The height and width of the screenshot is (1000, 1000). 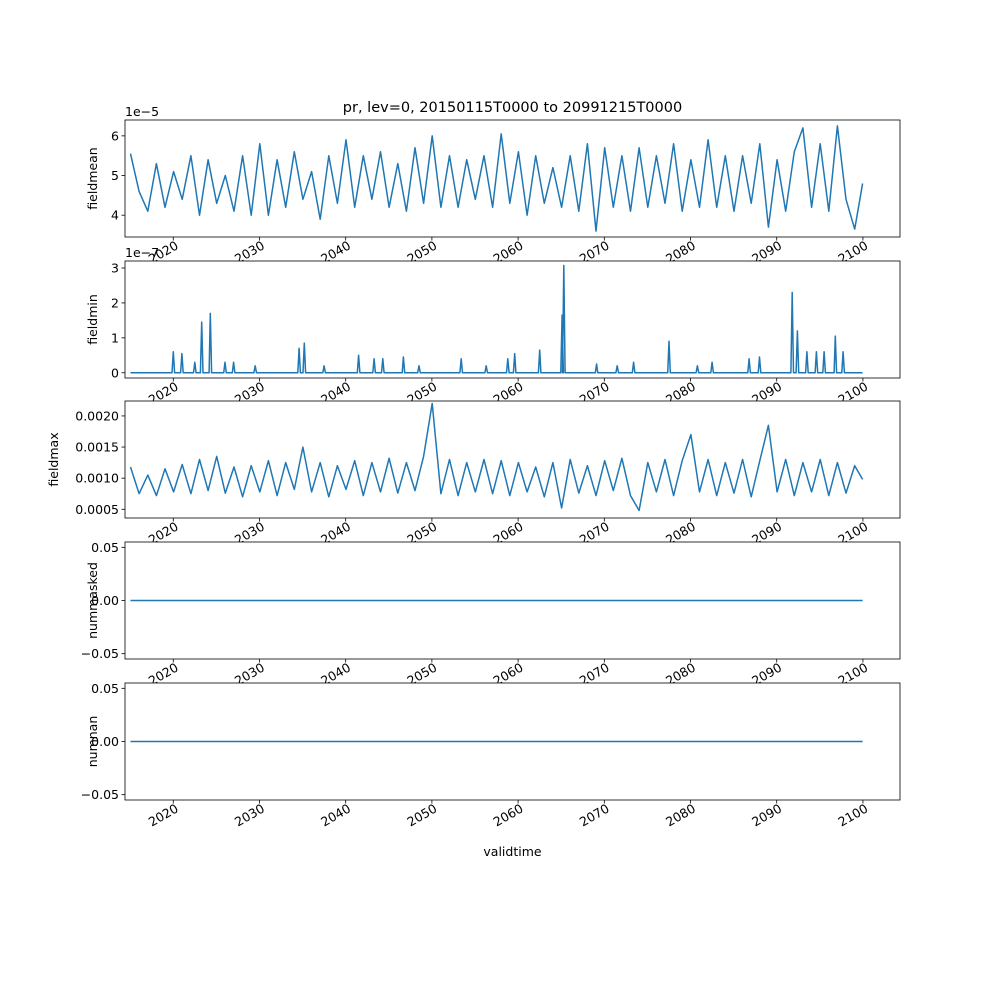 What do you see at coordinates (115, 372) in the screenshot?
I see `y-tick-label: 0` at bounding box center [115, 372].